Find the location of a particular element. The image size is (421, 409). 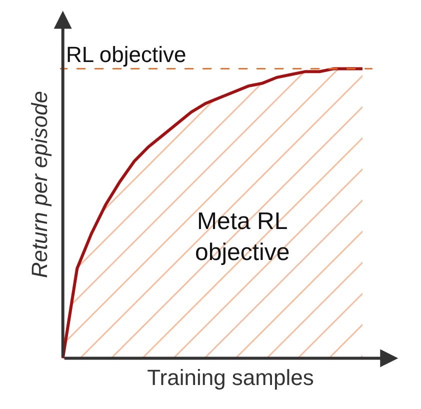

x-axis-title: Training samples is located at coordinates (230, 377).